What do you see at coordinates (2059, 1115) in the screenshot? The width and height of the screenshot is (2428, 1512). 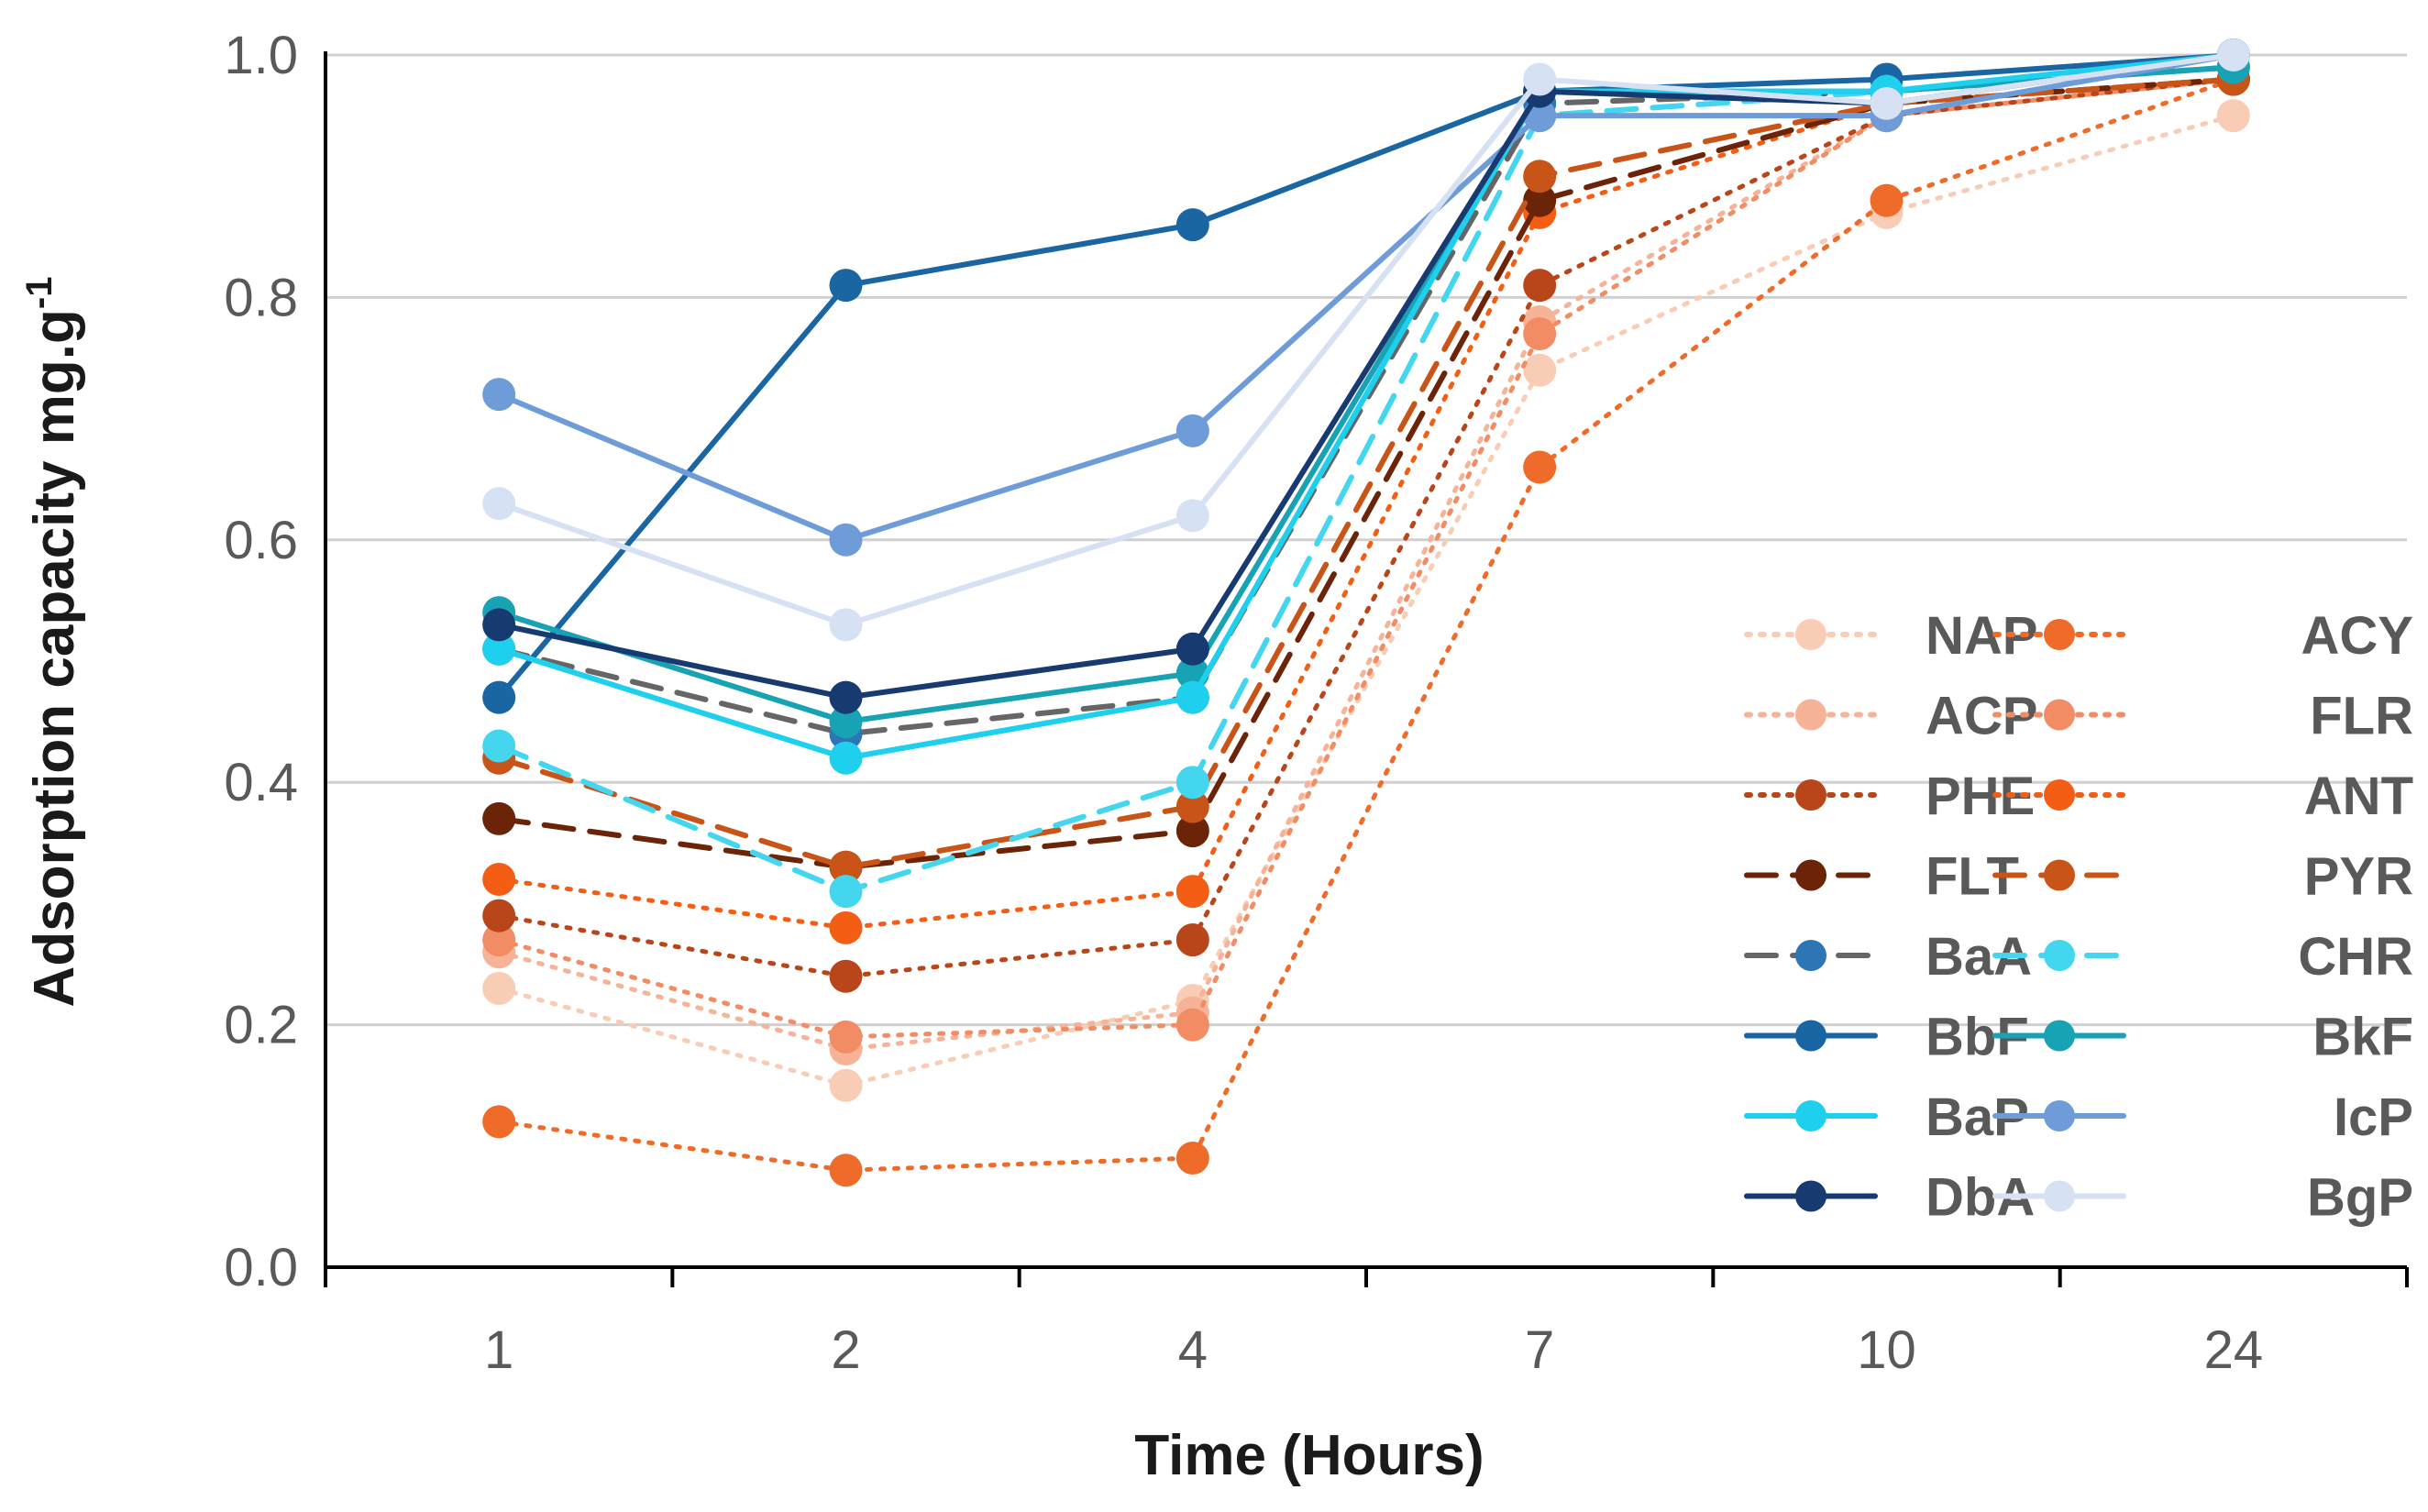 I see `legend-marker-icp` at bounding box center [2059, 1115].